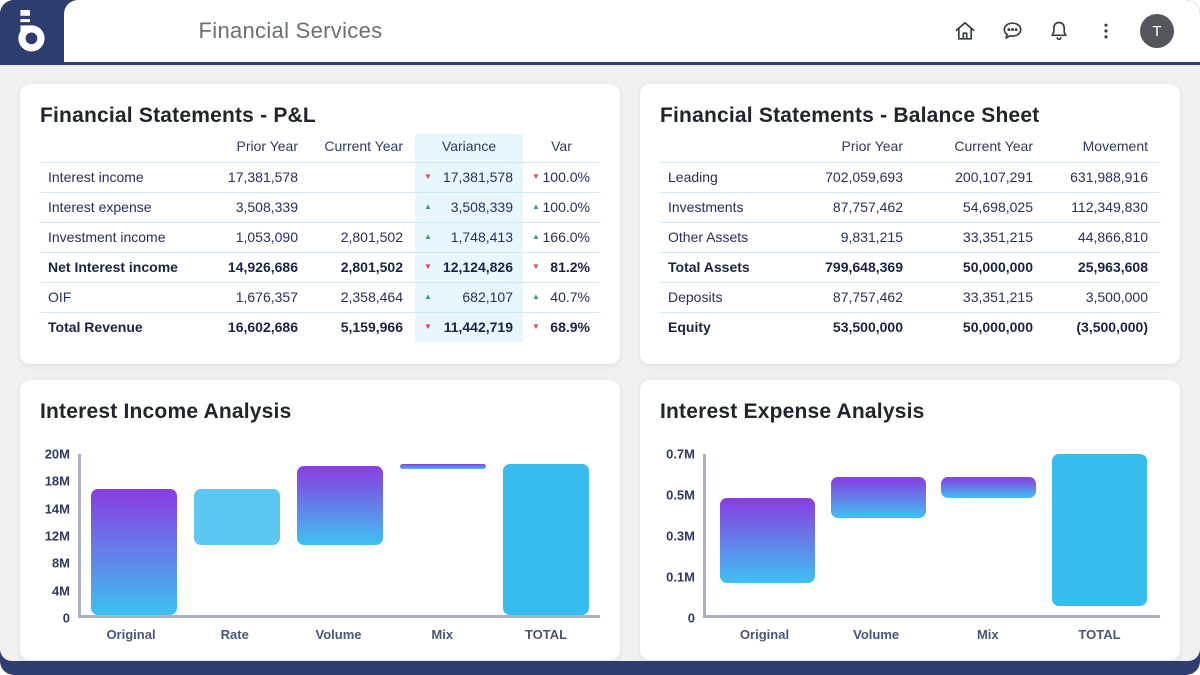  I want to click on row-label: Investments, so click(720, 206).